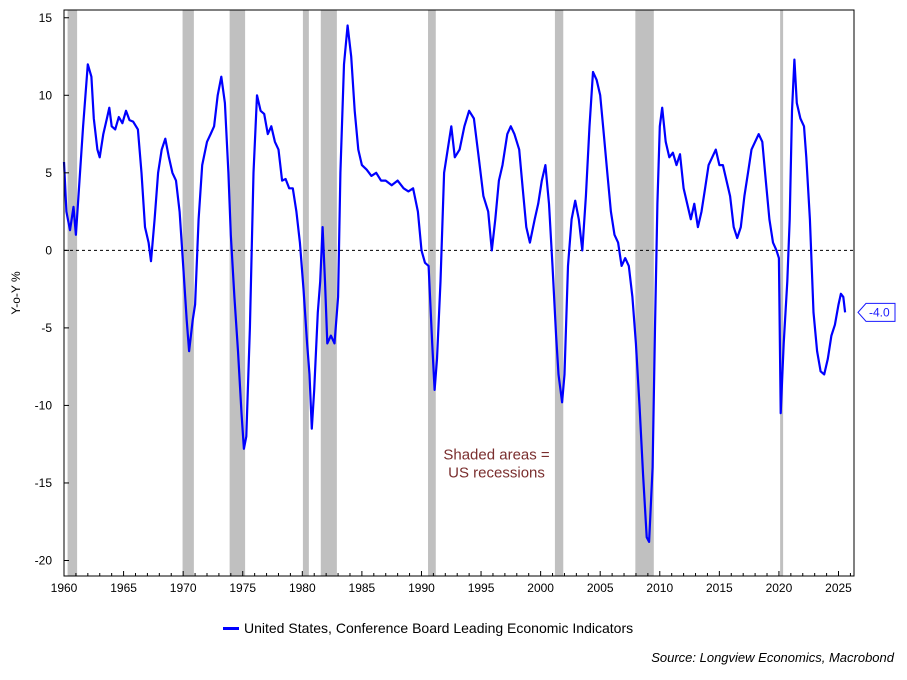  I want to click on x-tick-label: 2000, so click(540, 588).